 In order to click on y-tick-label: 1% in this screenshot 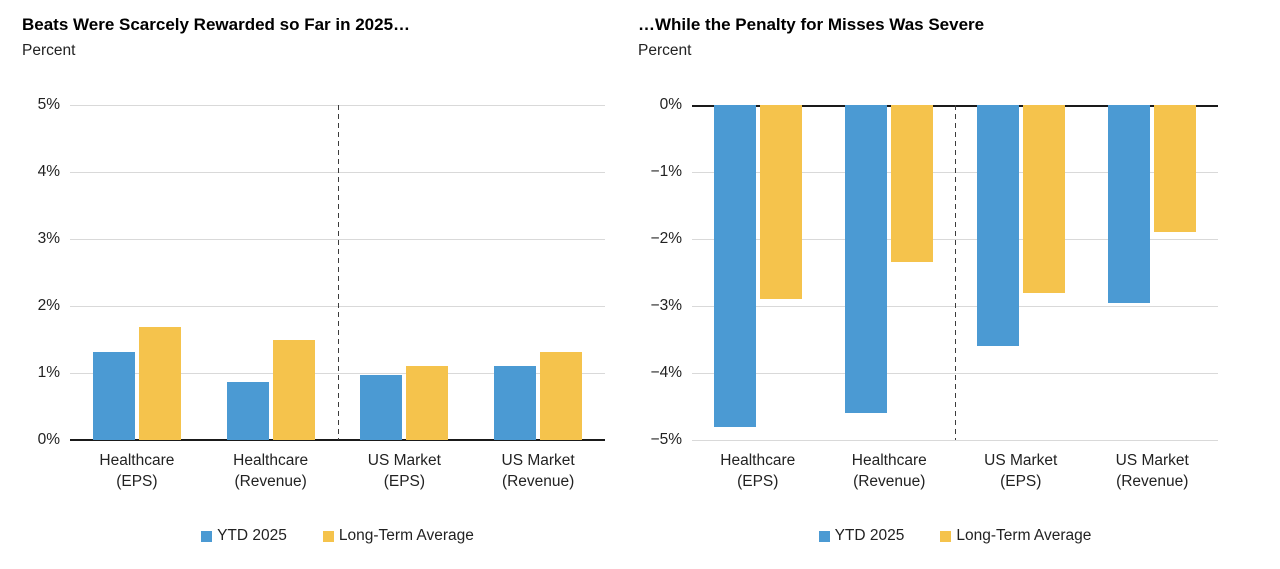, I will do `click(48, 372)`.